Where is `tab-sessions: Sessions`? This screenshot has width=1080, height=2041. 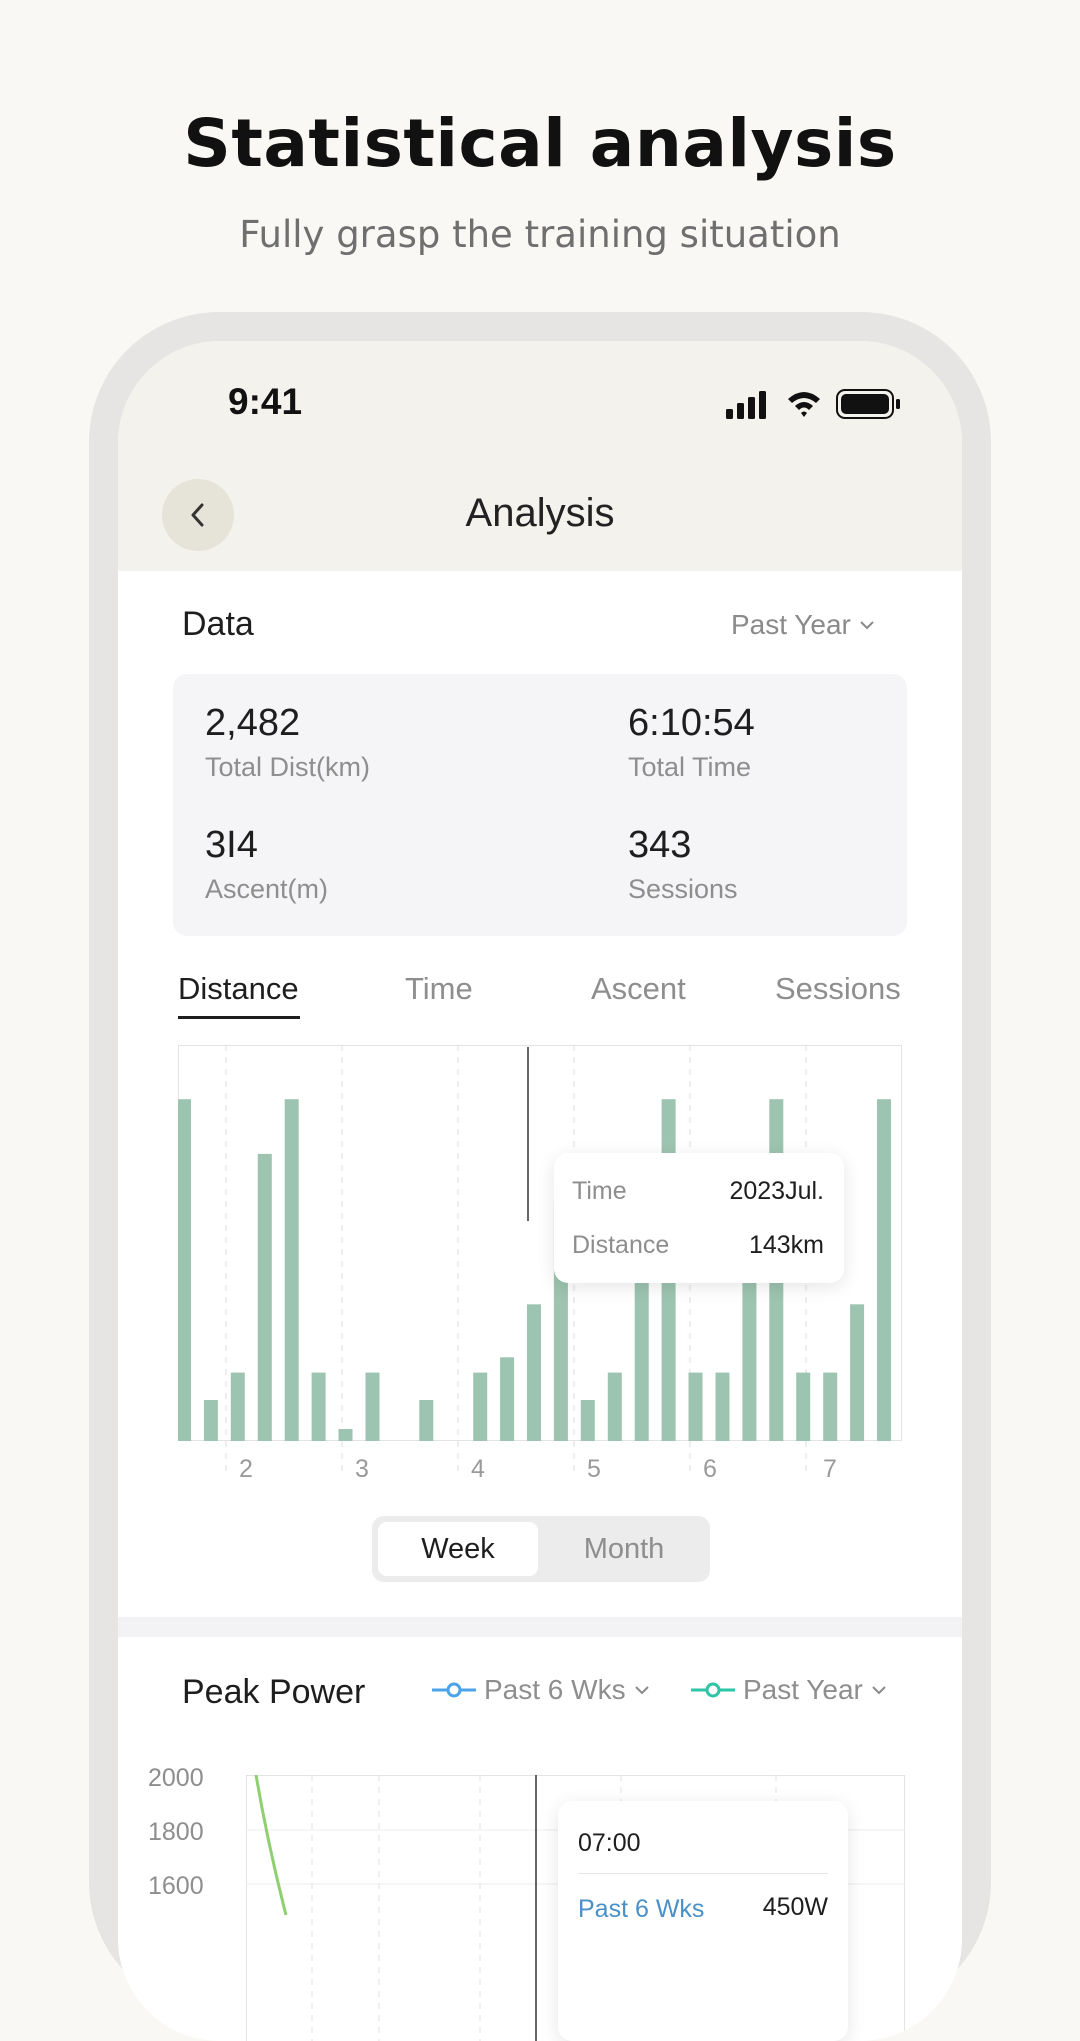
tab-sessions: Sessions is located at coordinates (838, 989).